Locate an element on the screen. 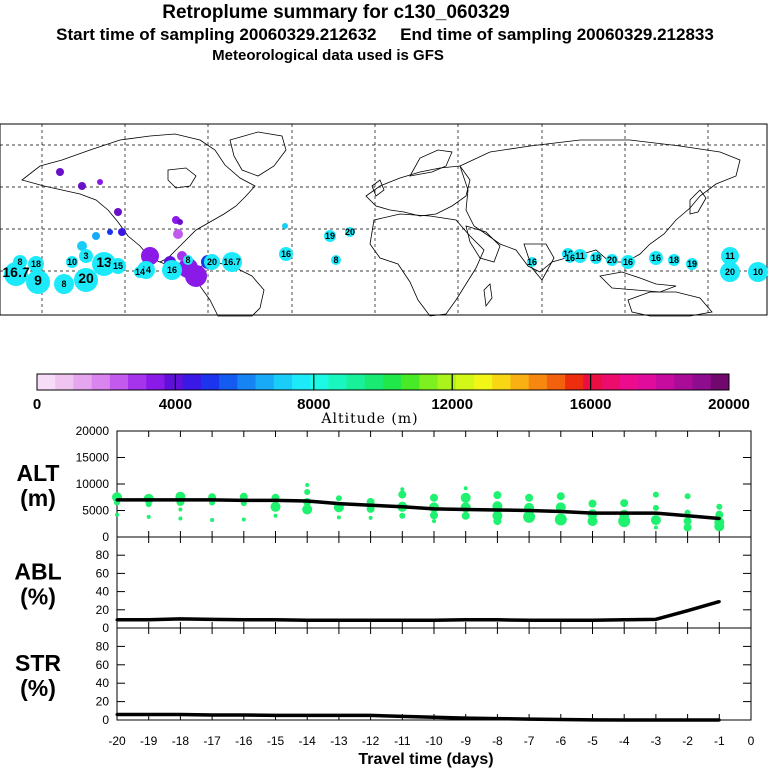  plume-label: 10 is located at coordinates (758, 272).